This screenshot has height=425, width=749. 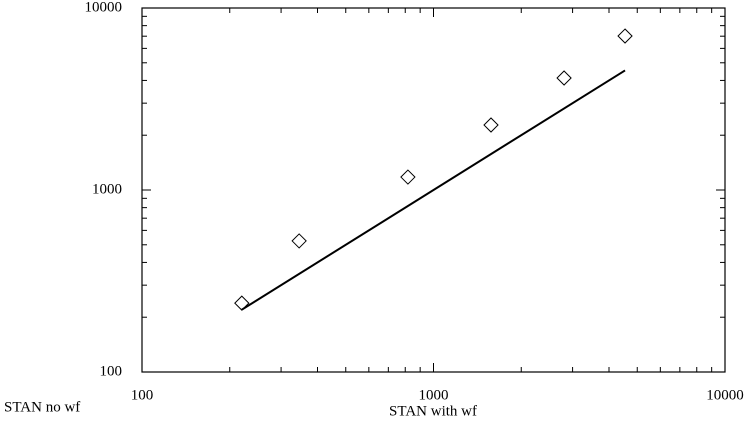 I want to click on x-tick-label: 1000, so click(x=434, y=395).